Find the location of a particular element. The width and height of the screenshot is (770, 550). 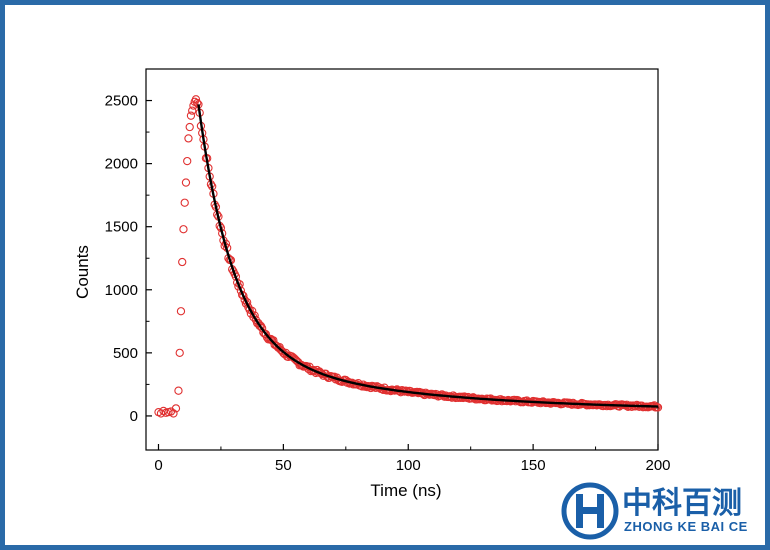

y-tick-label: 1000 is located at coordinates (121, 290).